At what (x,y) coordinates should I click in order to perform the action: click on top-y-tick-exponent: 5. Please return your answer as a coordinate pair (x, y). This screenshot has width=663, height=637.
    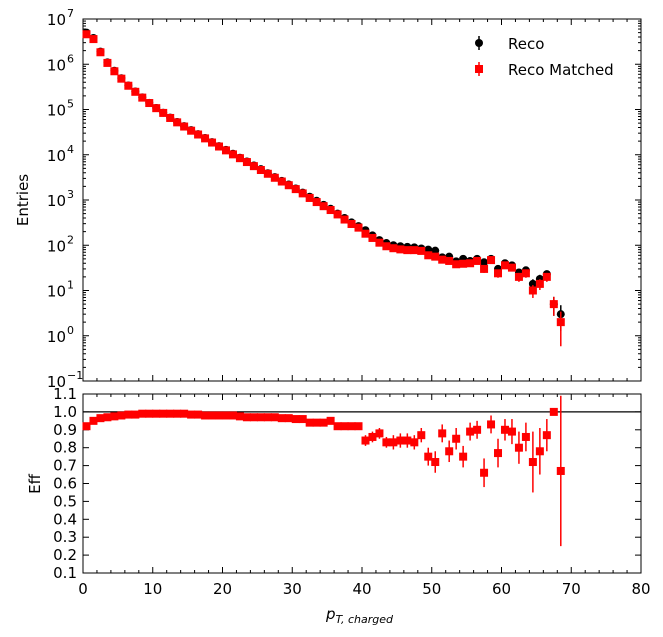
    Looking at the image, I should click on (70, 104).